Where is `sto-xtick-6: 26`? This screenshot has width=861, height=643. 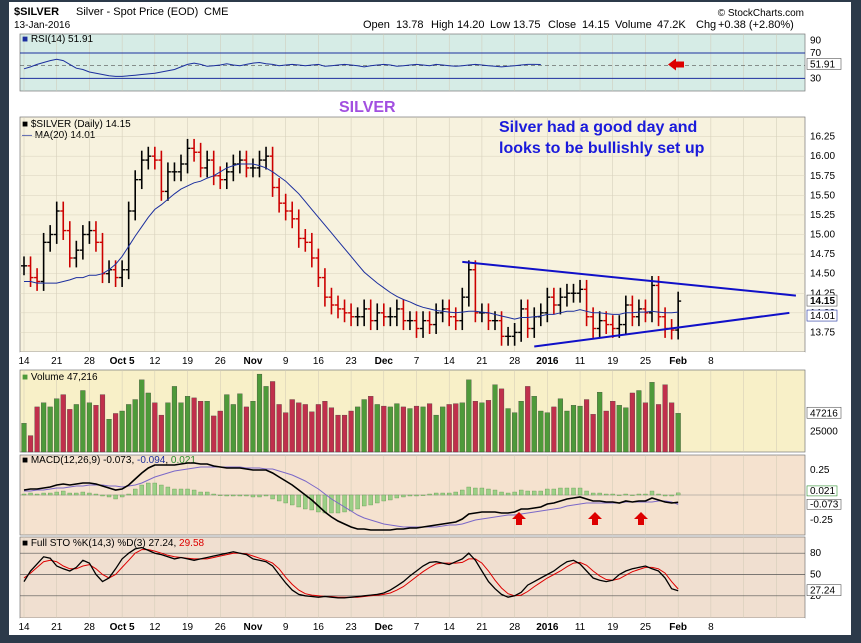 sto-xtick-6: 26 is located at coordinates (221, 627).